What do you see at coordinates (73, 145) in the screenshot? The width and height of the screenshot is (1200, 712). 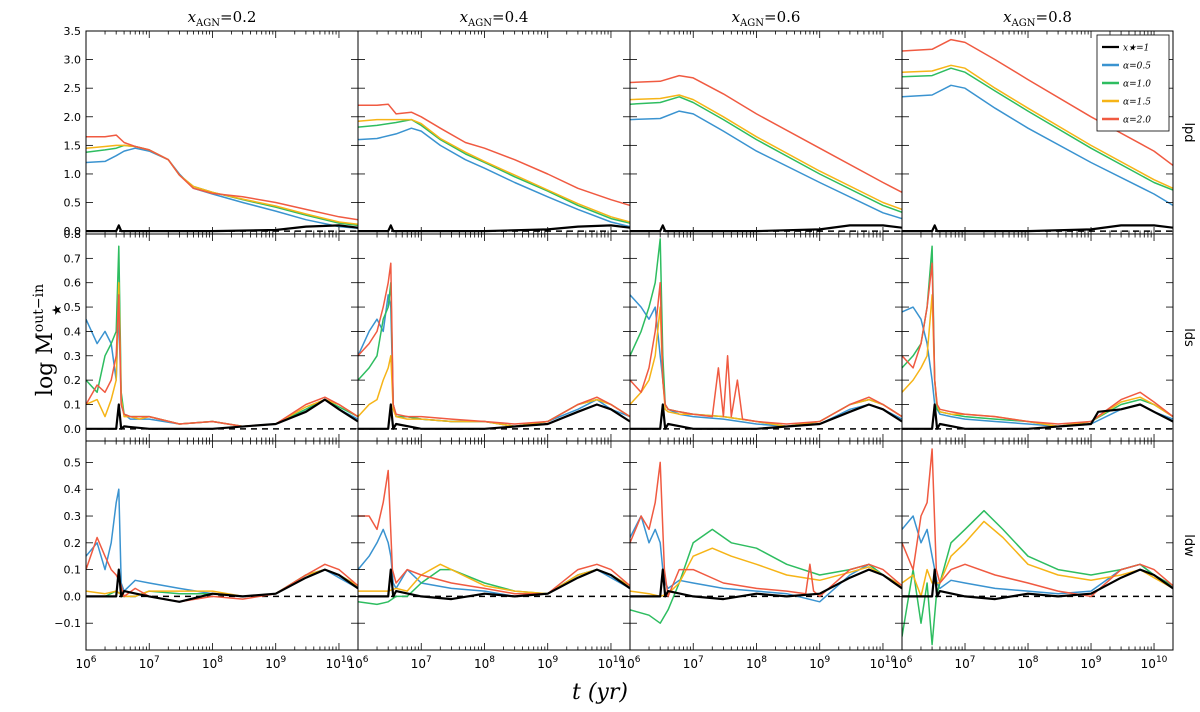 I see `y-tick-label: 1.5` at bounding box center [73, 145].